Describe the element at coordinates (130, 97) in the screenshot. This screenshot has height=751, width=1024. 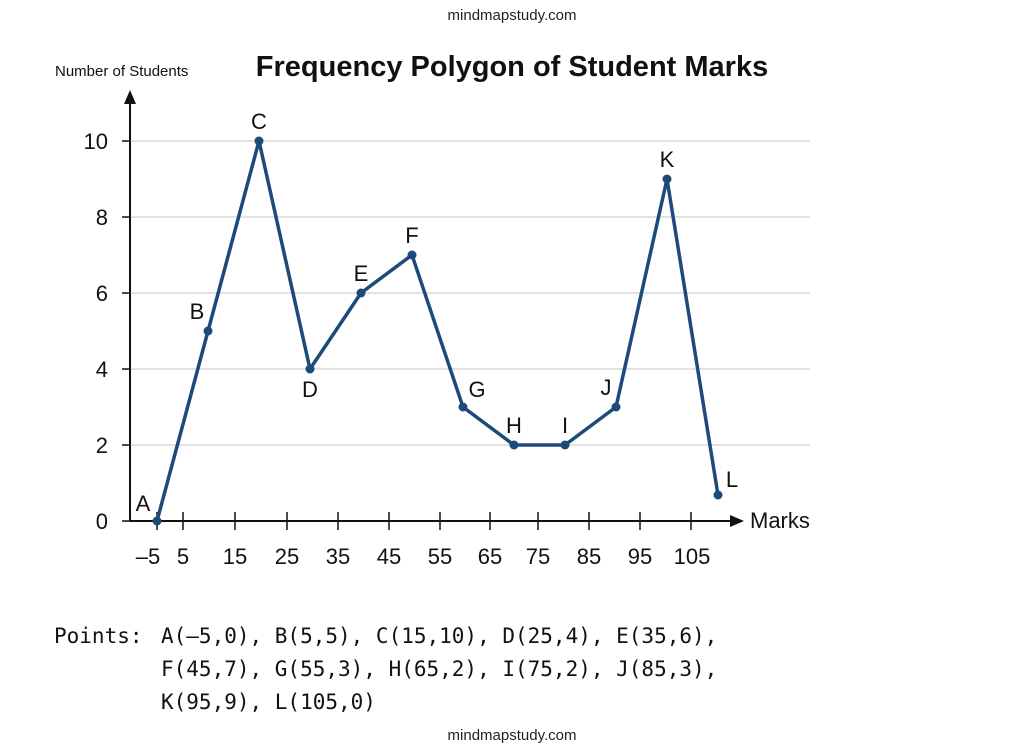
I see `y-axis-arrow` at that location.